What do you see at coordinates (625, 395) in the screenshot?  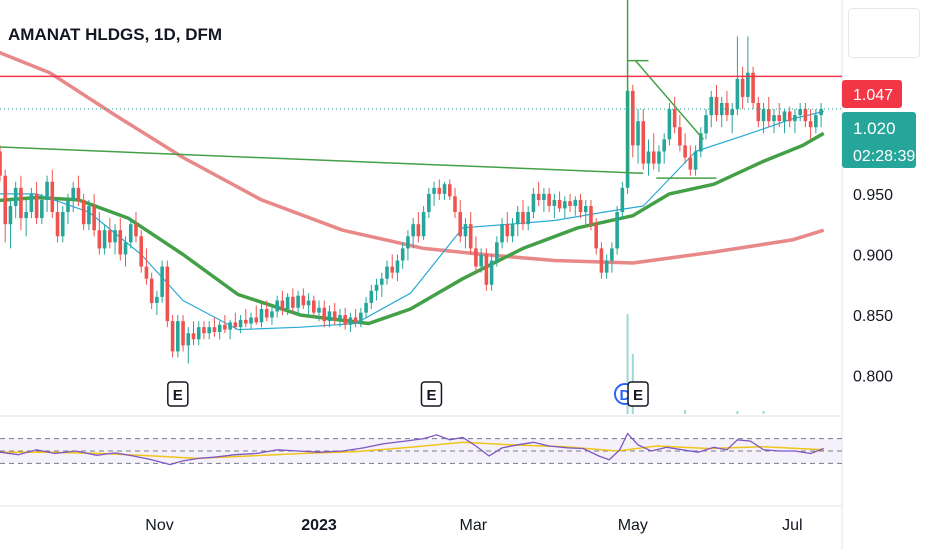 I see `event-marker-label: D` at bounding box center [625, 395].